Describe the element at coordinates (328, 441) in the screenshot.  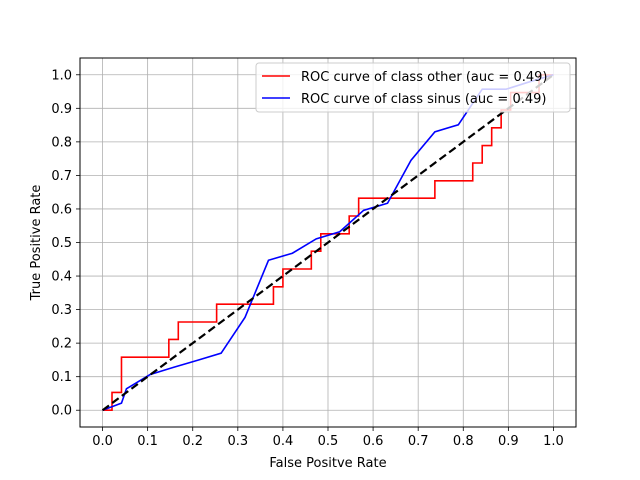
I see `x-tick-label: 0.5` at that location.